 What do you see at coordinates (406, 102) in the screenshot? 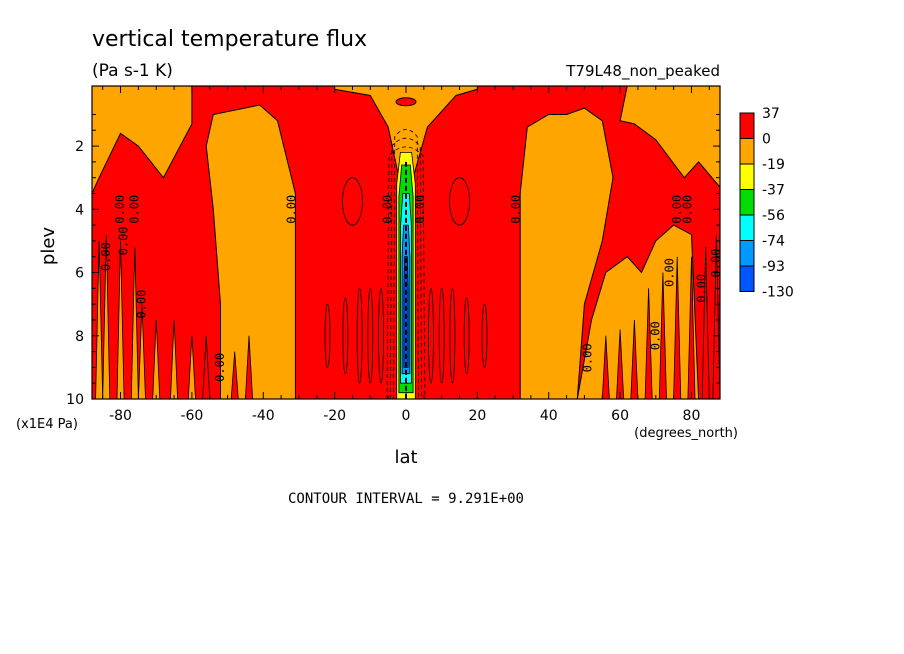
I see `top-blob` at bounding box center [406, 102].